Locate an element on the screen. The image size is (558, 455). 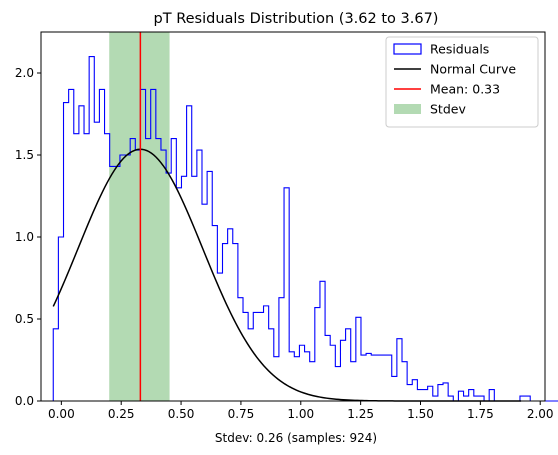
y-tick-label: 1.0 is located at coordinates (24, 237).